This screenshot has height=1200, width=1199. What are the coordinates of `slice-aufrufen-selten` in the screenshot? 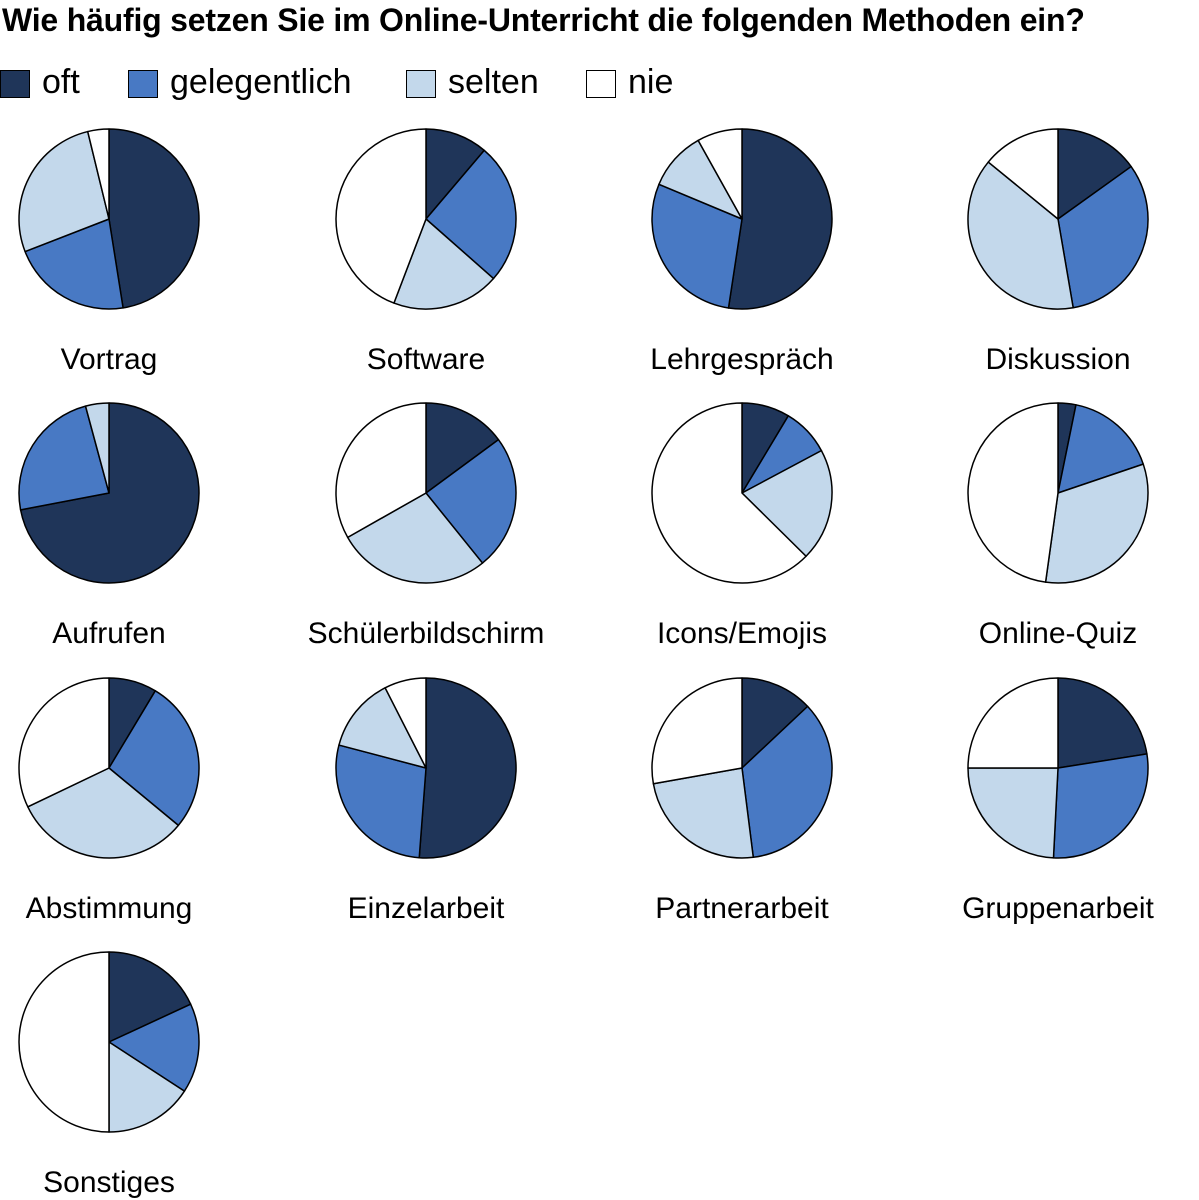 It's located at (97, 448).